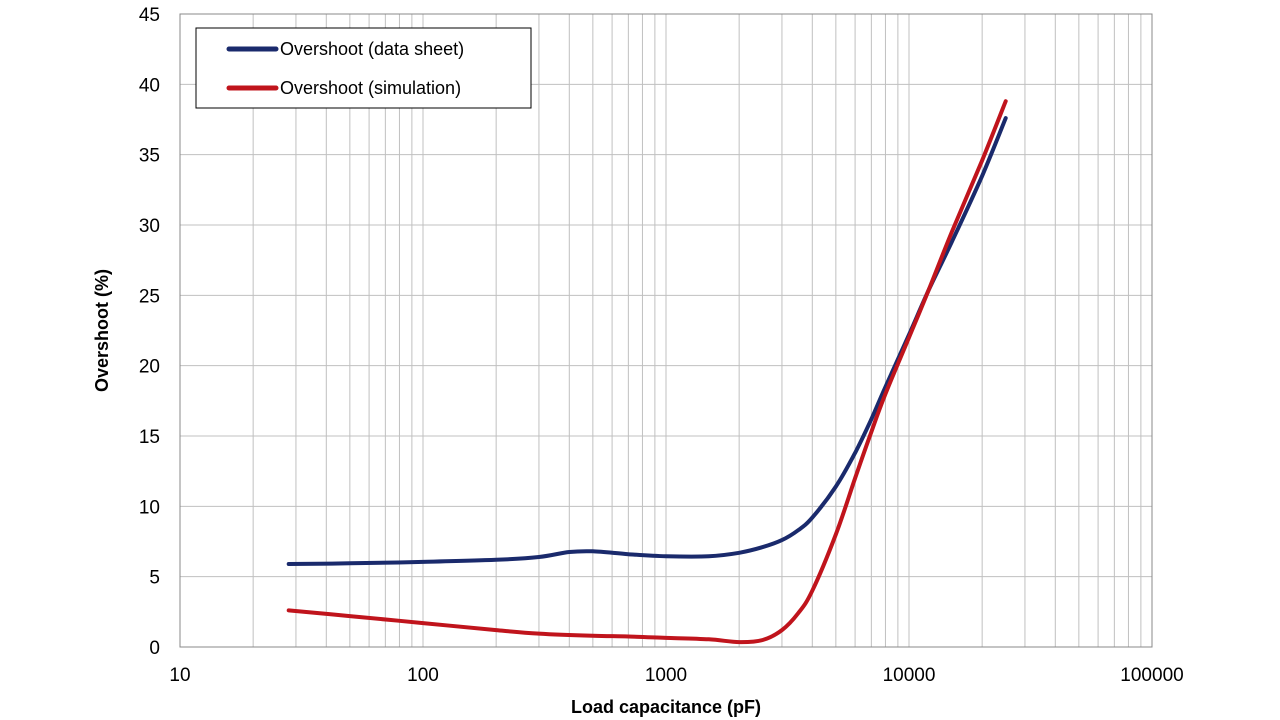 This screenshot has width=1280, height=720. I want to click on y-tick-label: 0, so click(154, 648).